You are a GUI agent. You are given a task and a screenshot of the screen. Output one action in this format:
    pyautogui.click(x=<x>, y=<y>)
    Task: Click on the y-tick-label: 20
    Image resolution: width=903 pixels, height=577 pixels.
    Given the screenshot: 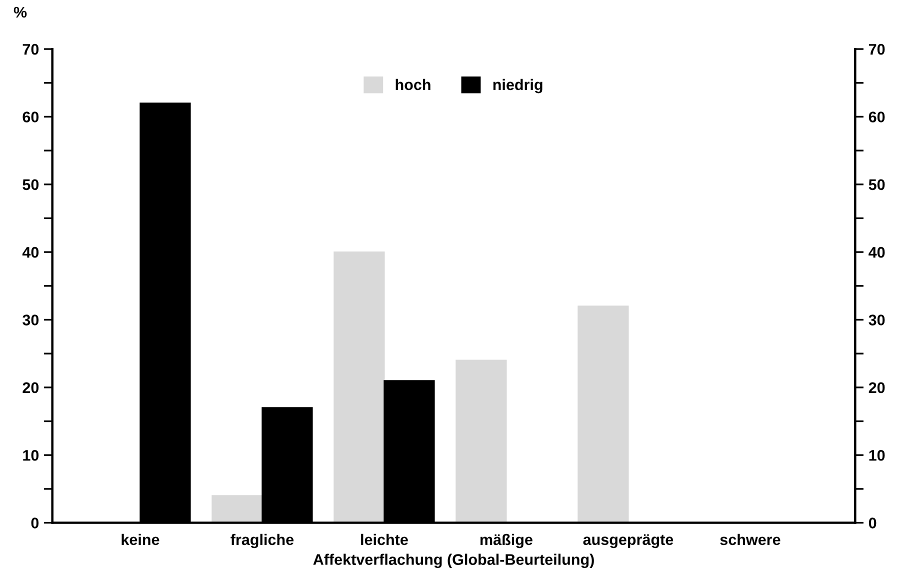 What is the action you would take?
    pyautogui.click(x=30, y=388)
    